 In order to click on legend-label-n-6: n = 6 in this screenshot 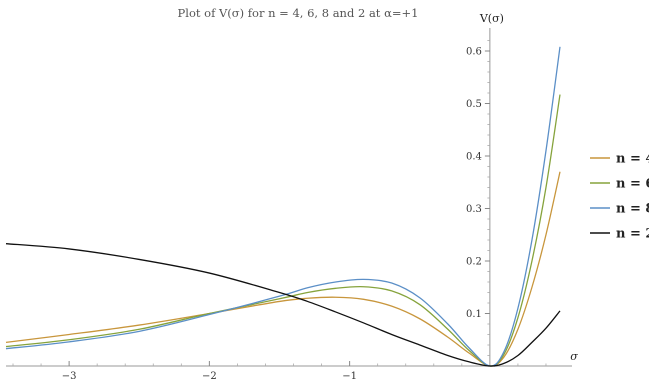, I will do `click(632, 184)`.